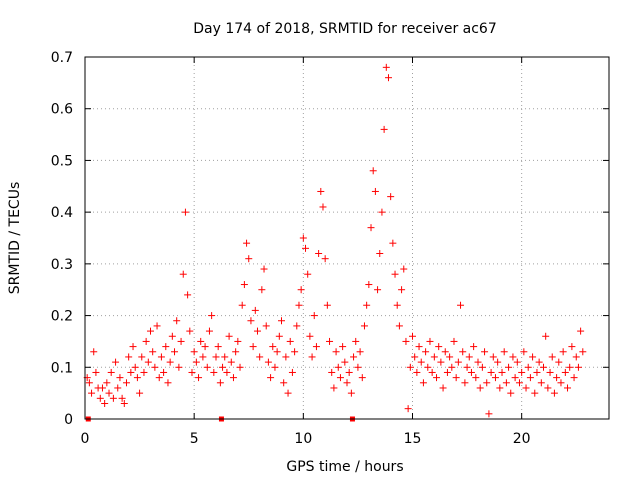 This screenshot has height=480, width=640. Describe the element at coordinates (413, 439) in the screenshot. I see `x-tick-label: 15` at that location.